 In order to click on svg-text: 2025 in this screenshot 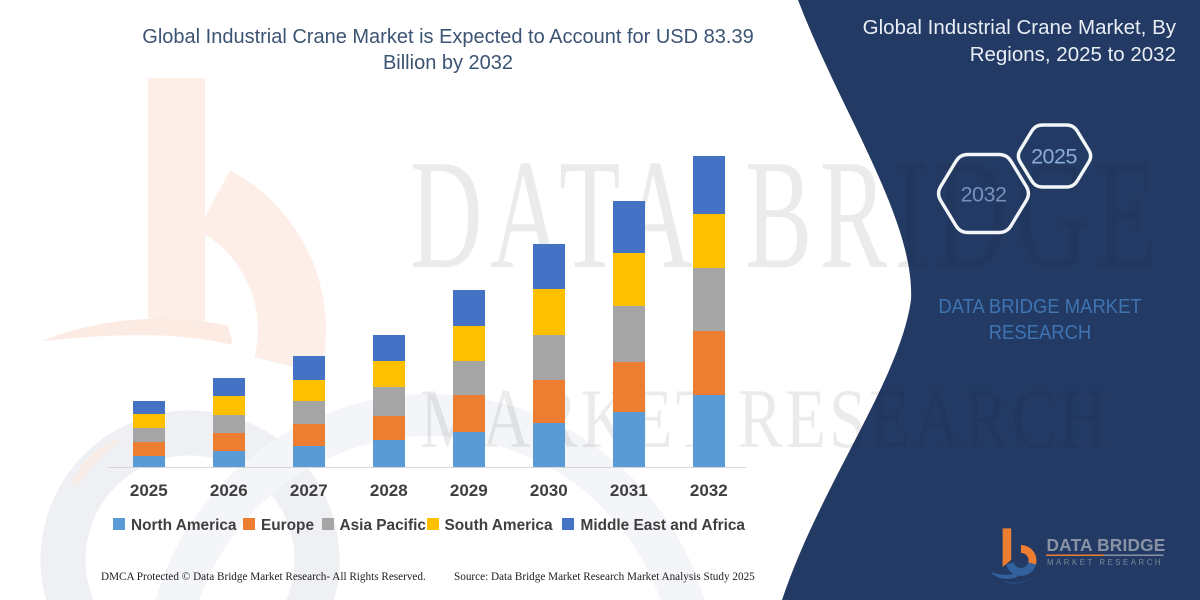, I will do `click(1054, 157)`.